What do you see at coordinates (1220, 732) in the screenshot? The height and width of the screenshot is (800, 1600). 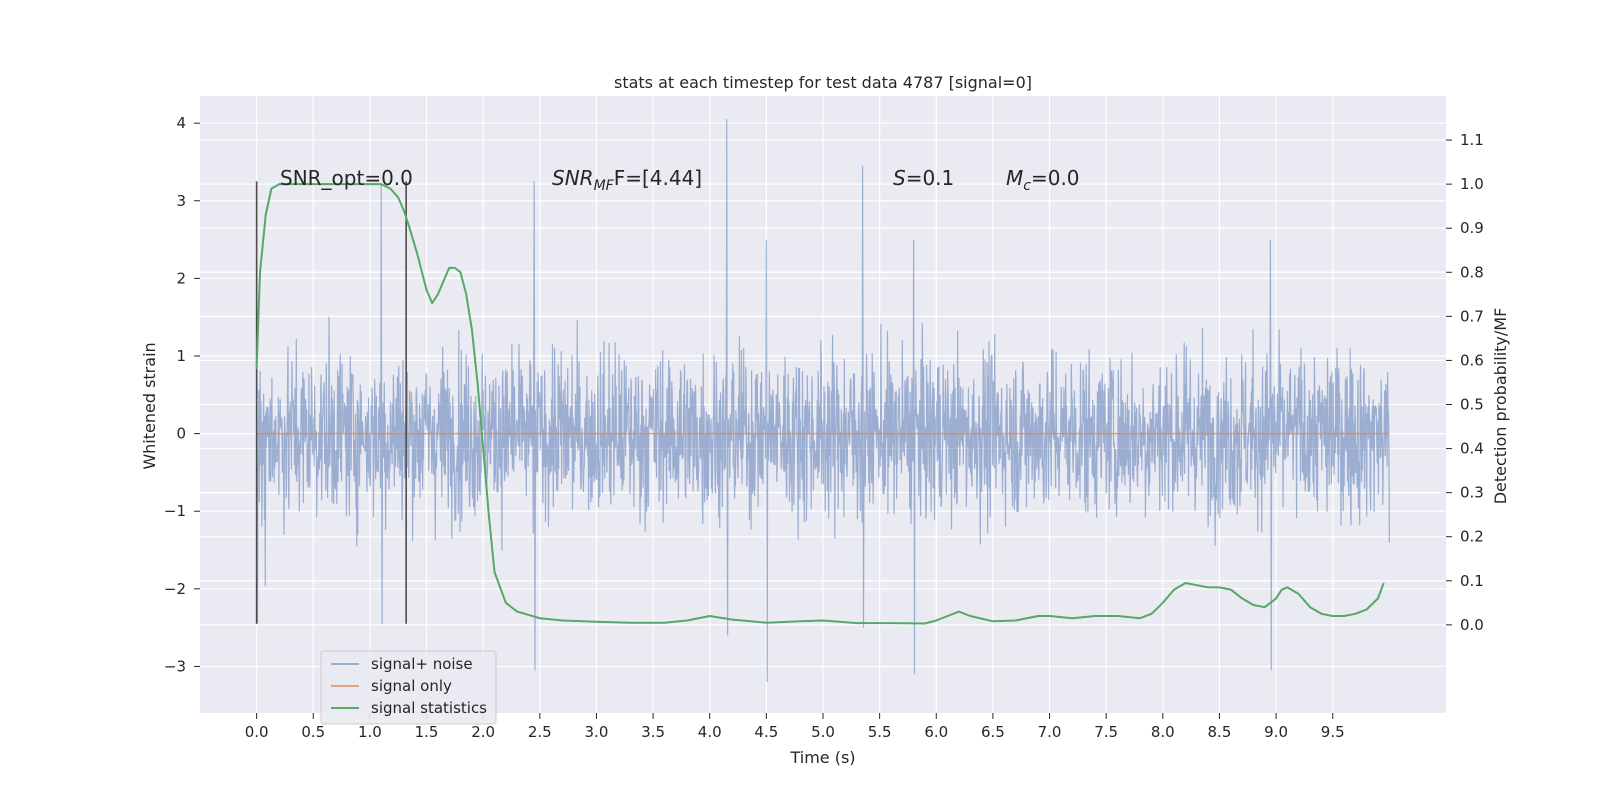 I see `x-tick-label: 8.5` at bounding box center [1220, 732].